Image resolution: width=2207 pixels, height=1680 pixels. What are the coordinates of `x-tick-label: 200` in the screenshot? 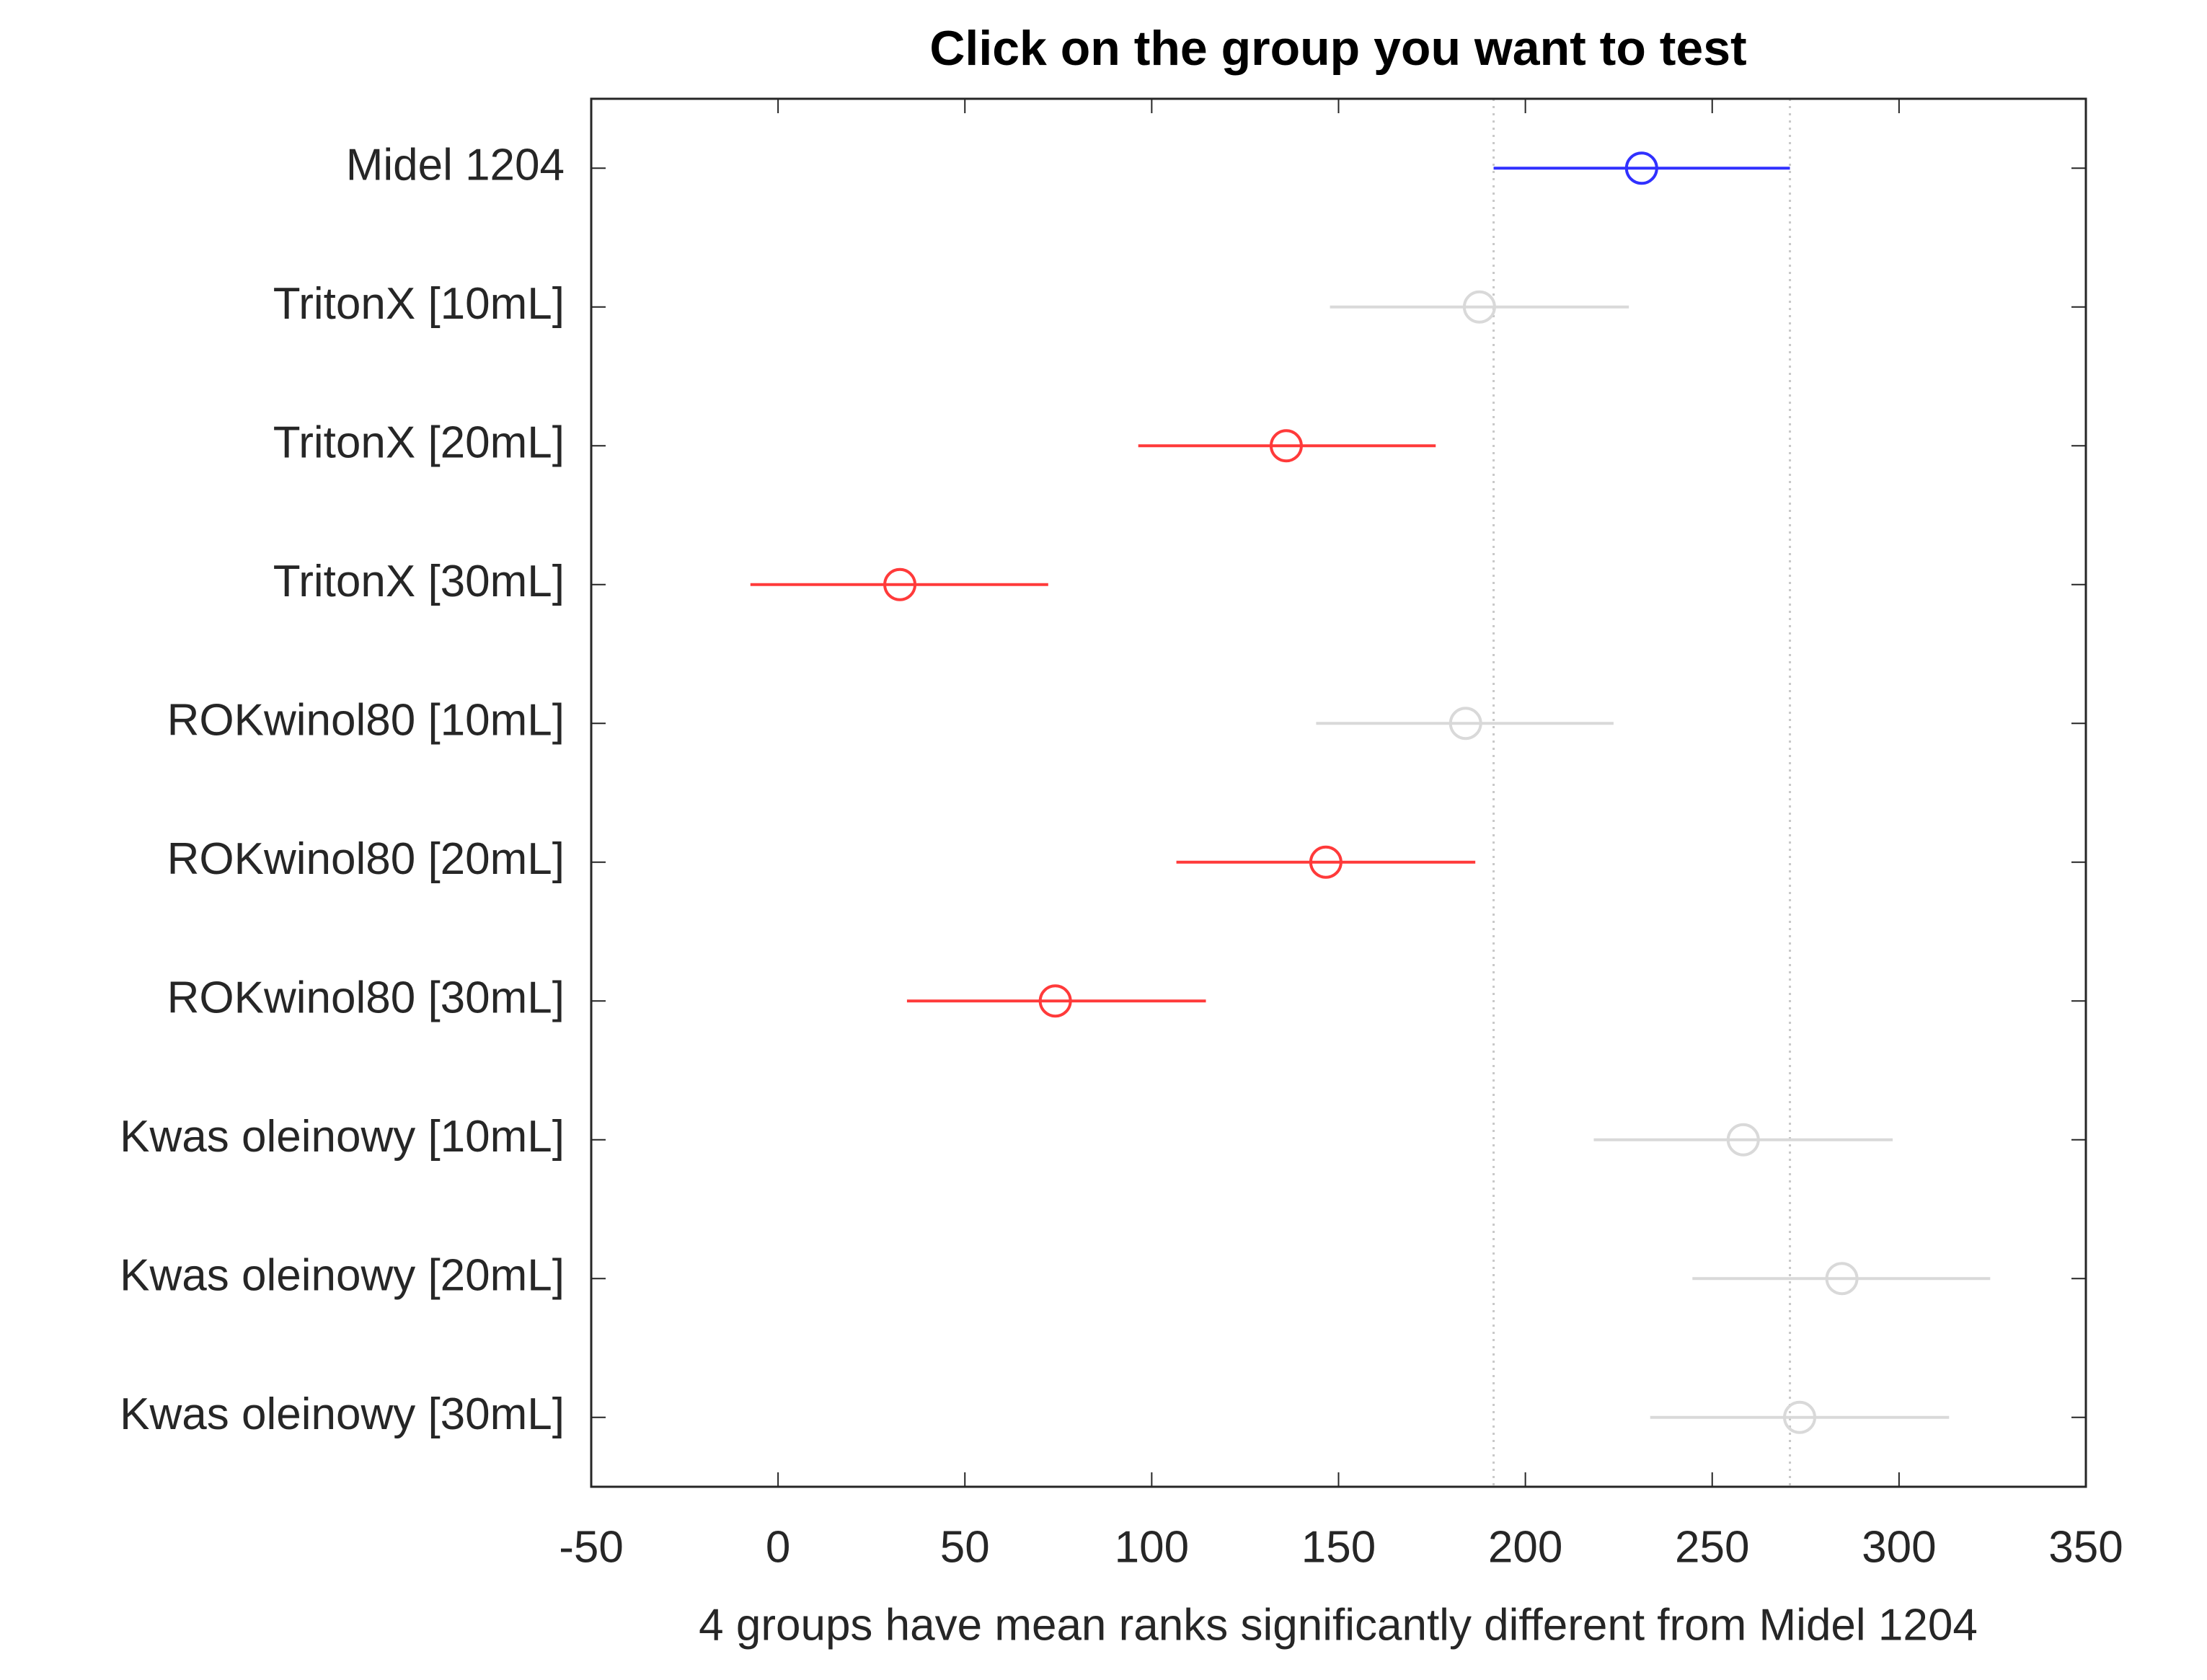 It's located at (1525, 1547).